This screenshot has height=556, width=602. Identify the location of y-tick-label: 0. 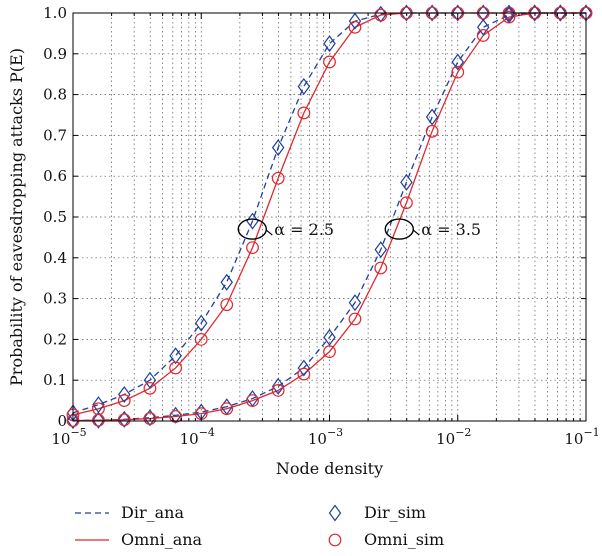
(62, 421).